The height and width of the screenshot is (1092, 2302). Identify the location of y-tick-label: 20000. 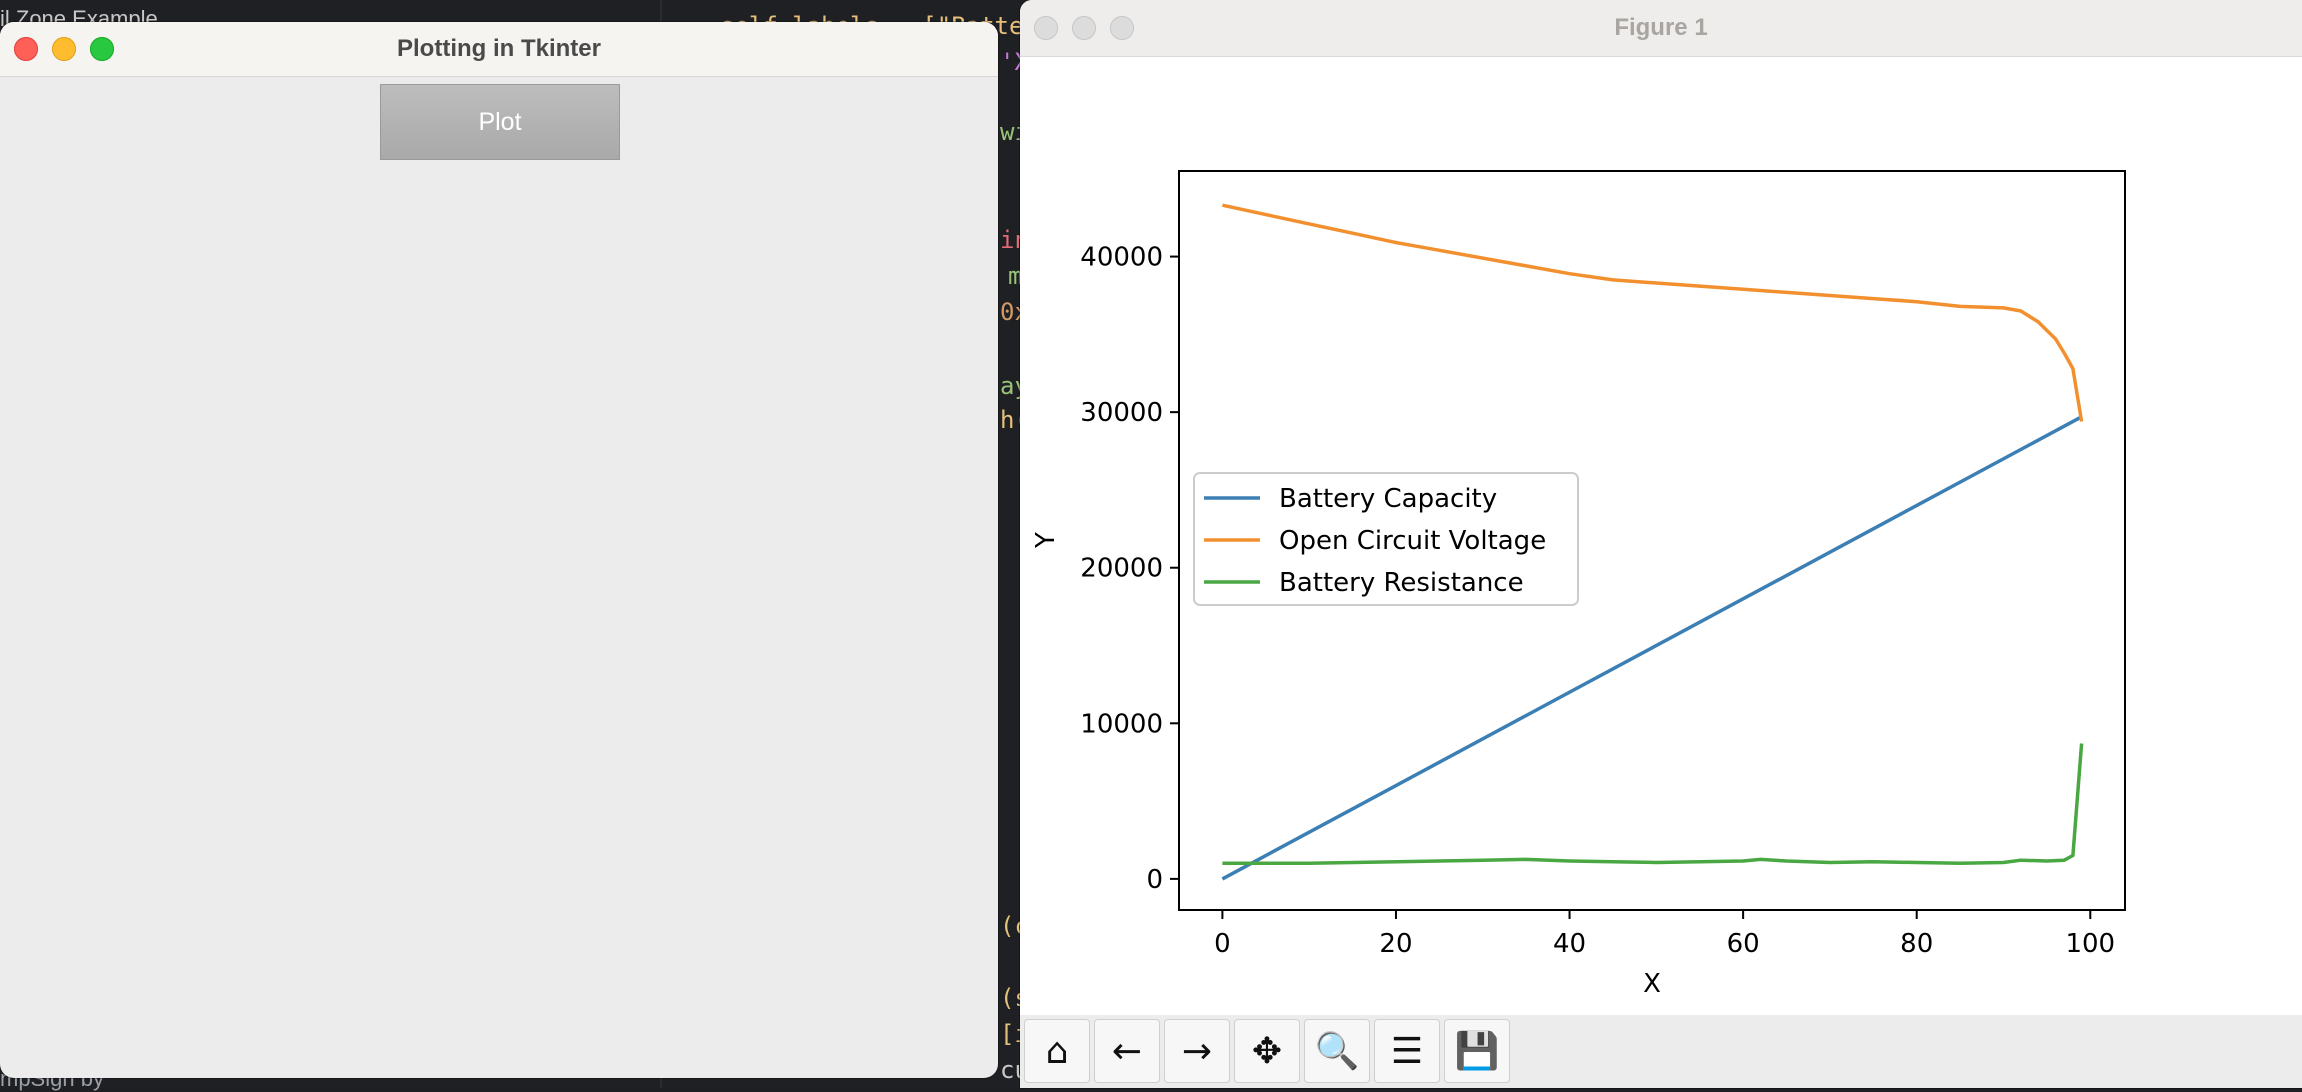
(1121, 569).